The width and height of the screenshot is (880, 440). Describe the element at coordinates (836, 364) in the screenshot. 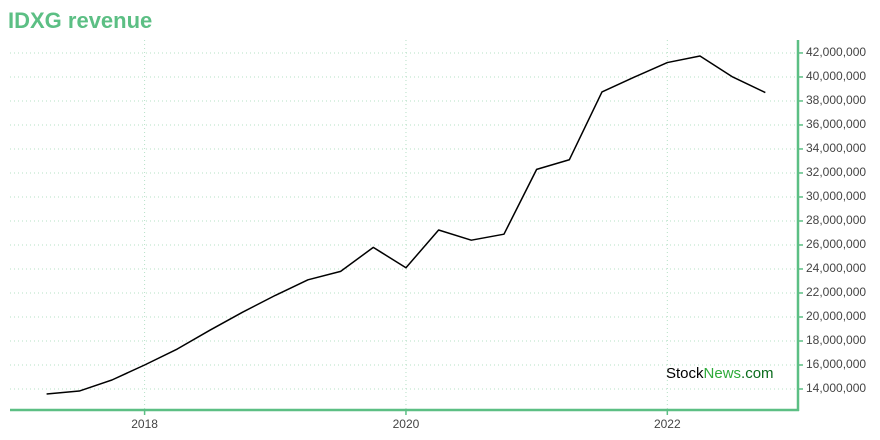

I see `y-tick-label: 16,000,000` at that location.